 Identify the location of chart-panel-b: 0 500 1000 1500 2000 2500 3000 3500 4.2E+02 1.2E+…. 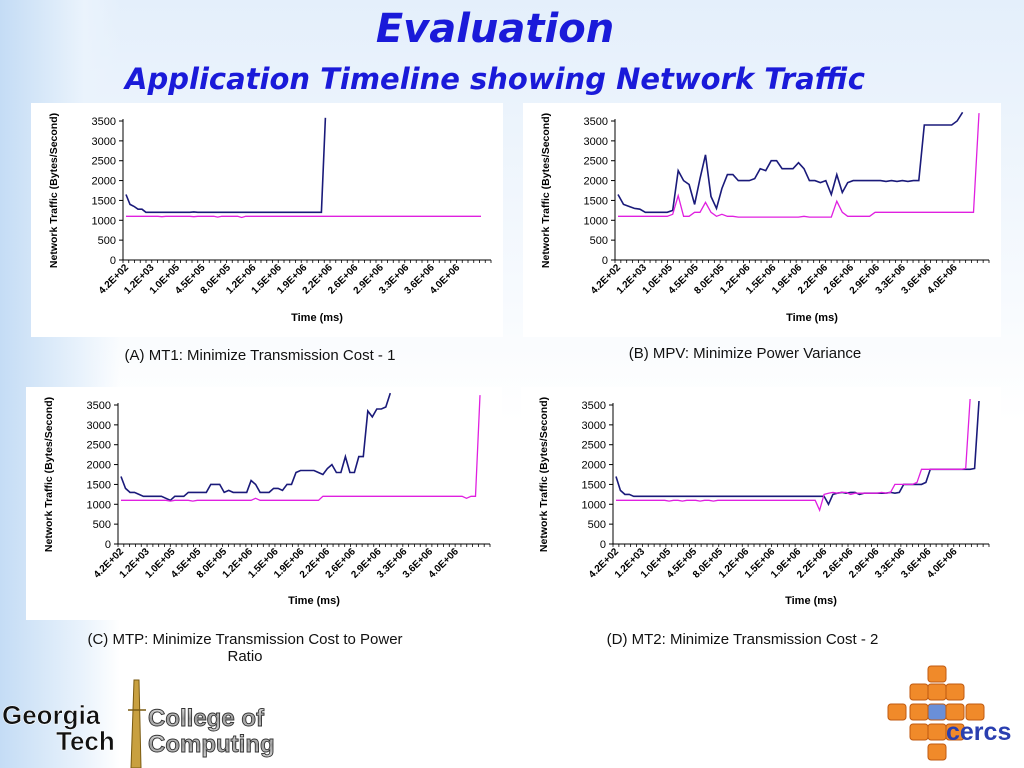
(762, 220).